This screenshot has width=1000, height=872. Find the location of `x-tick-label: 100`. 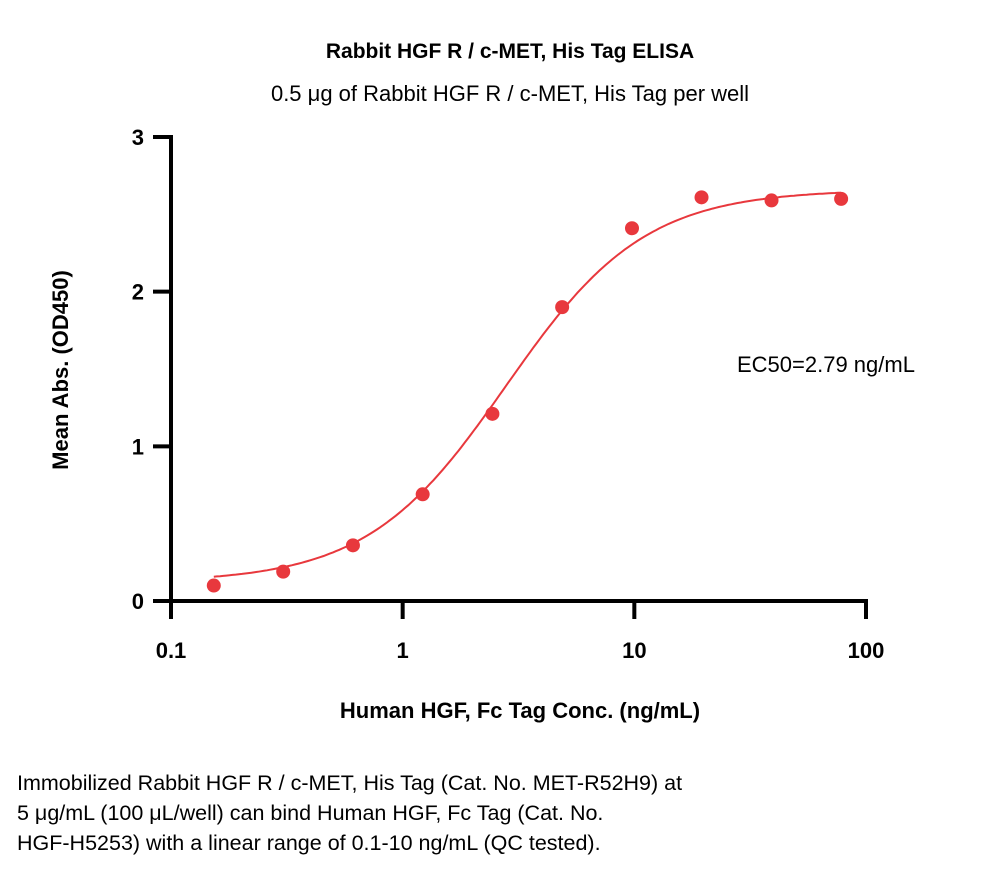

x-tick-label: 100 is located at coordinates (866, 650).